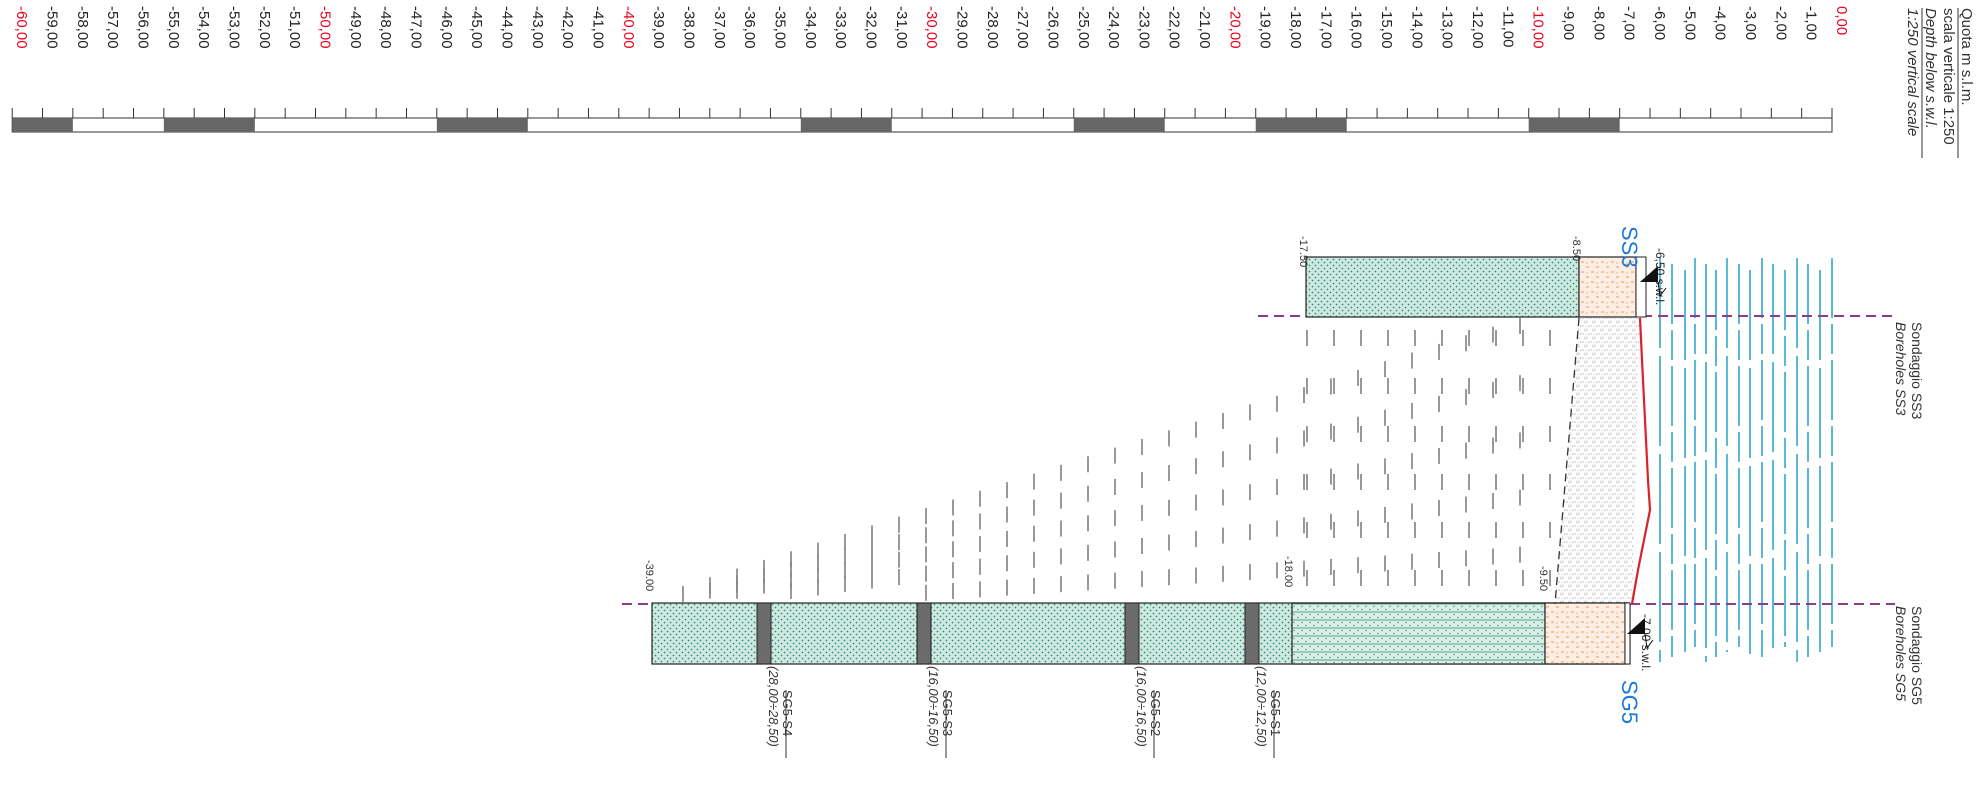 This screenshot has height=796, width=1977. I want to click on scale-tick-label: -2,00, so click(1780, 23).